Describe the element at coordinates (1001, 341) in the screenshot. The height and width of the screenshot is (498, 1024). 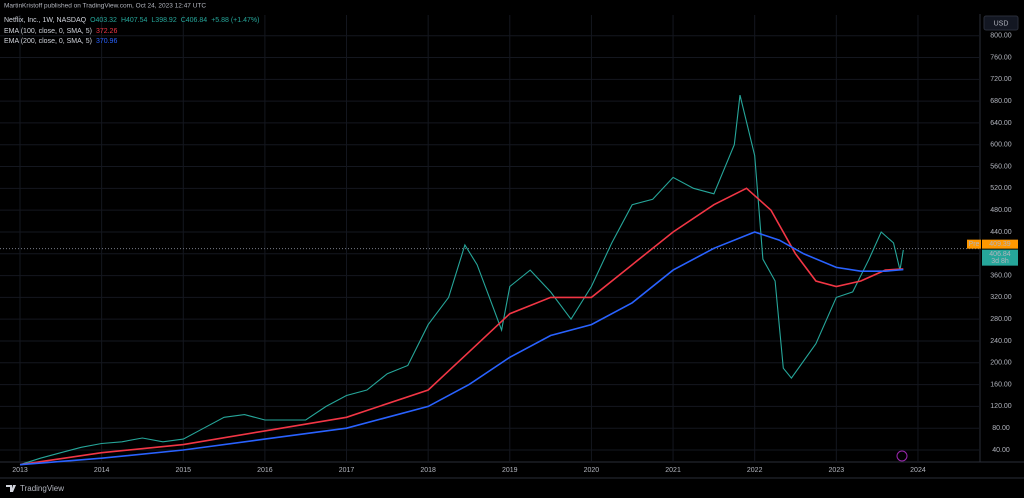
I see `y-tick-label: 240.00` at that location.